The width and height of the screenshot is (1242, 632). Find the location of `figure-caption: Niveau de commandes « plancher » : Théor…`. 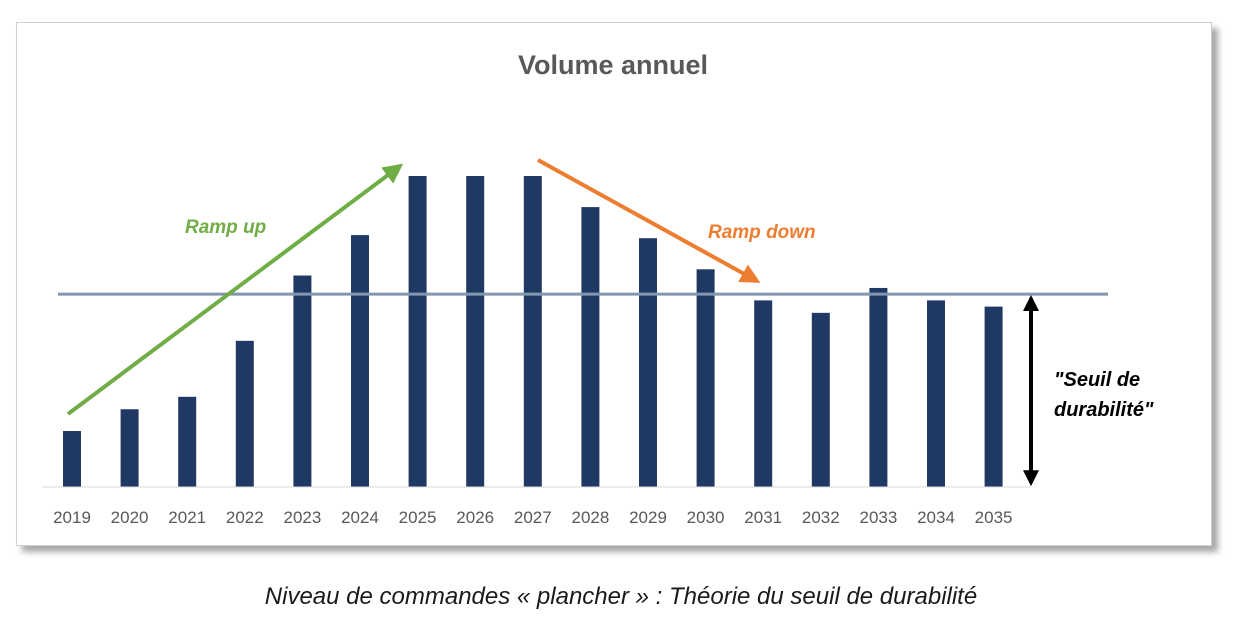

figure-caption: Niveau de commandes « plancher » : Théor… is located at coordinates (621, 596).